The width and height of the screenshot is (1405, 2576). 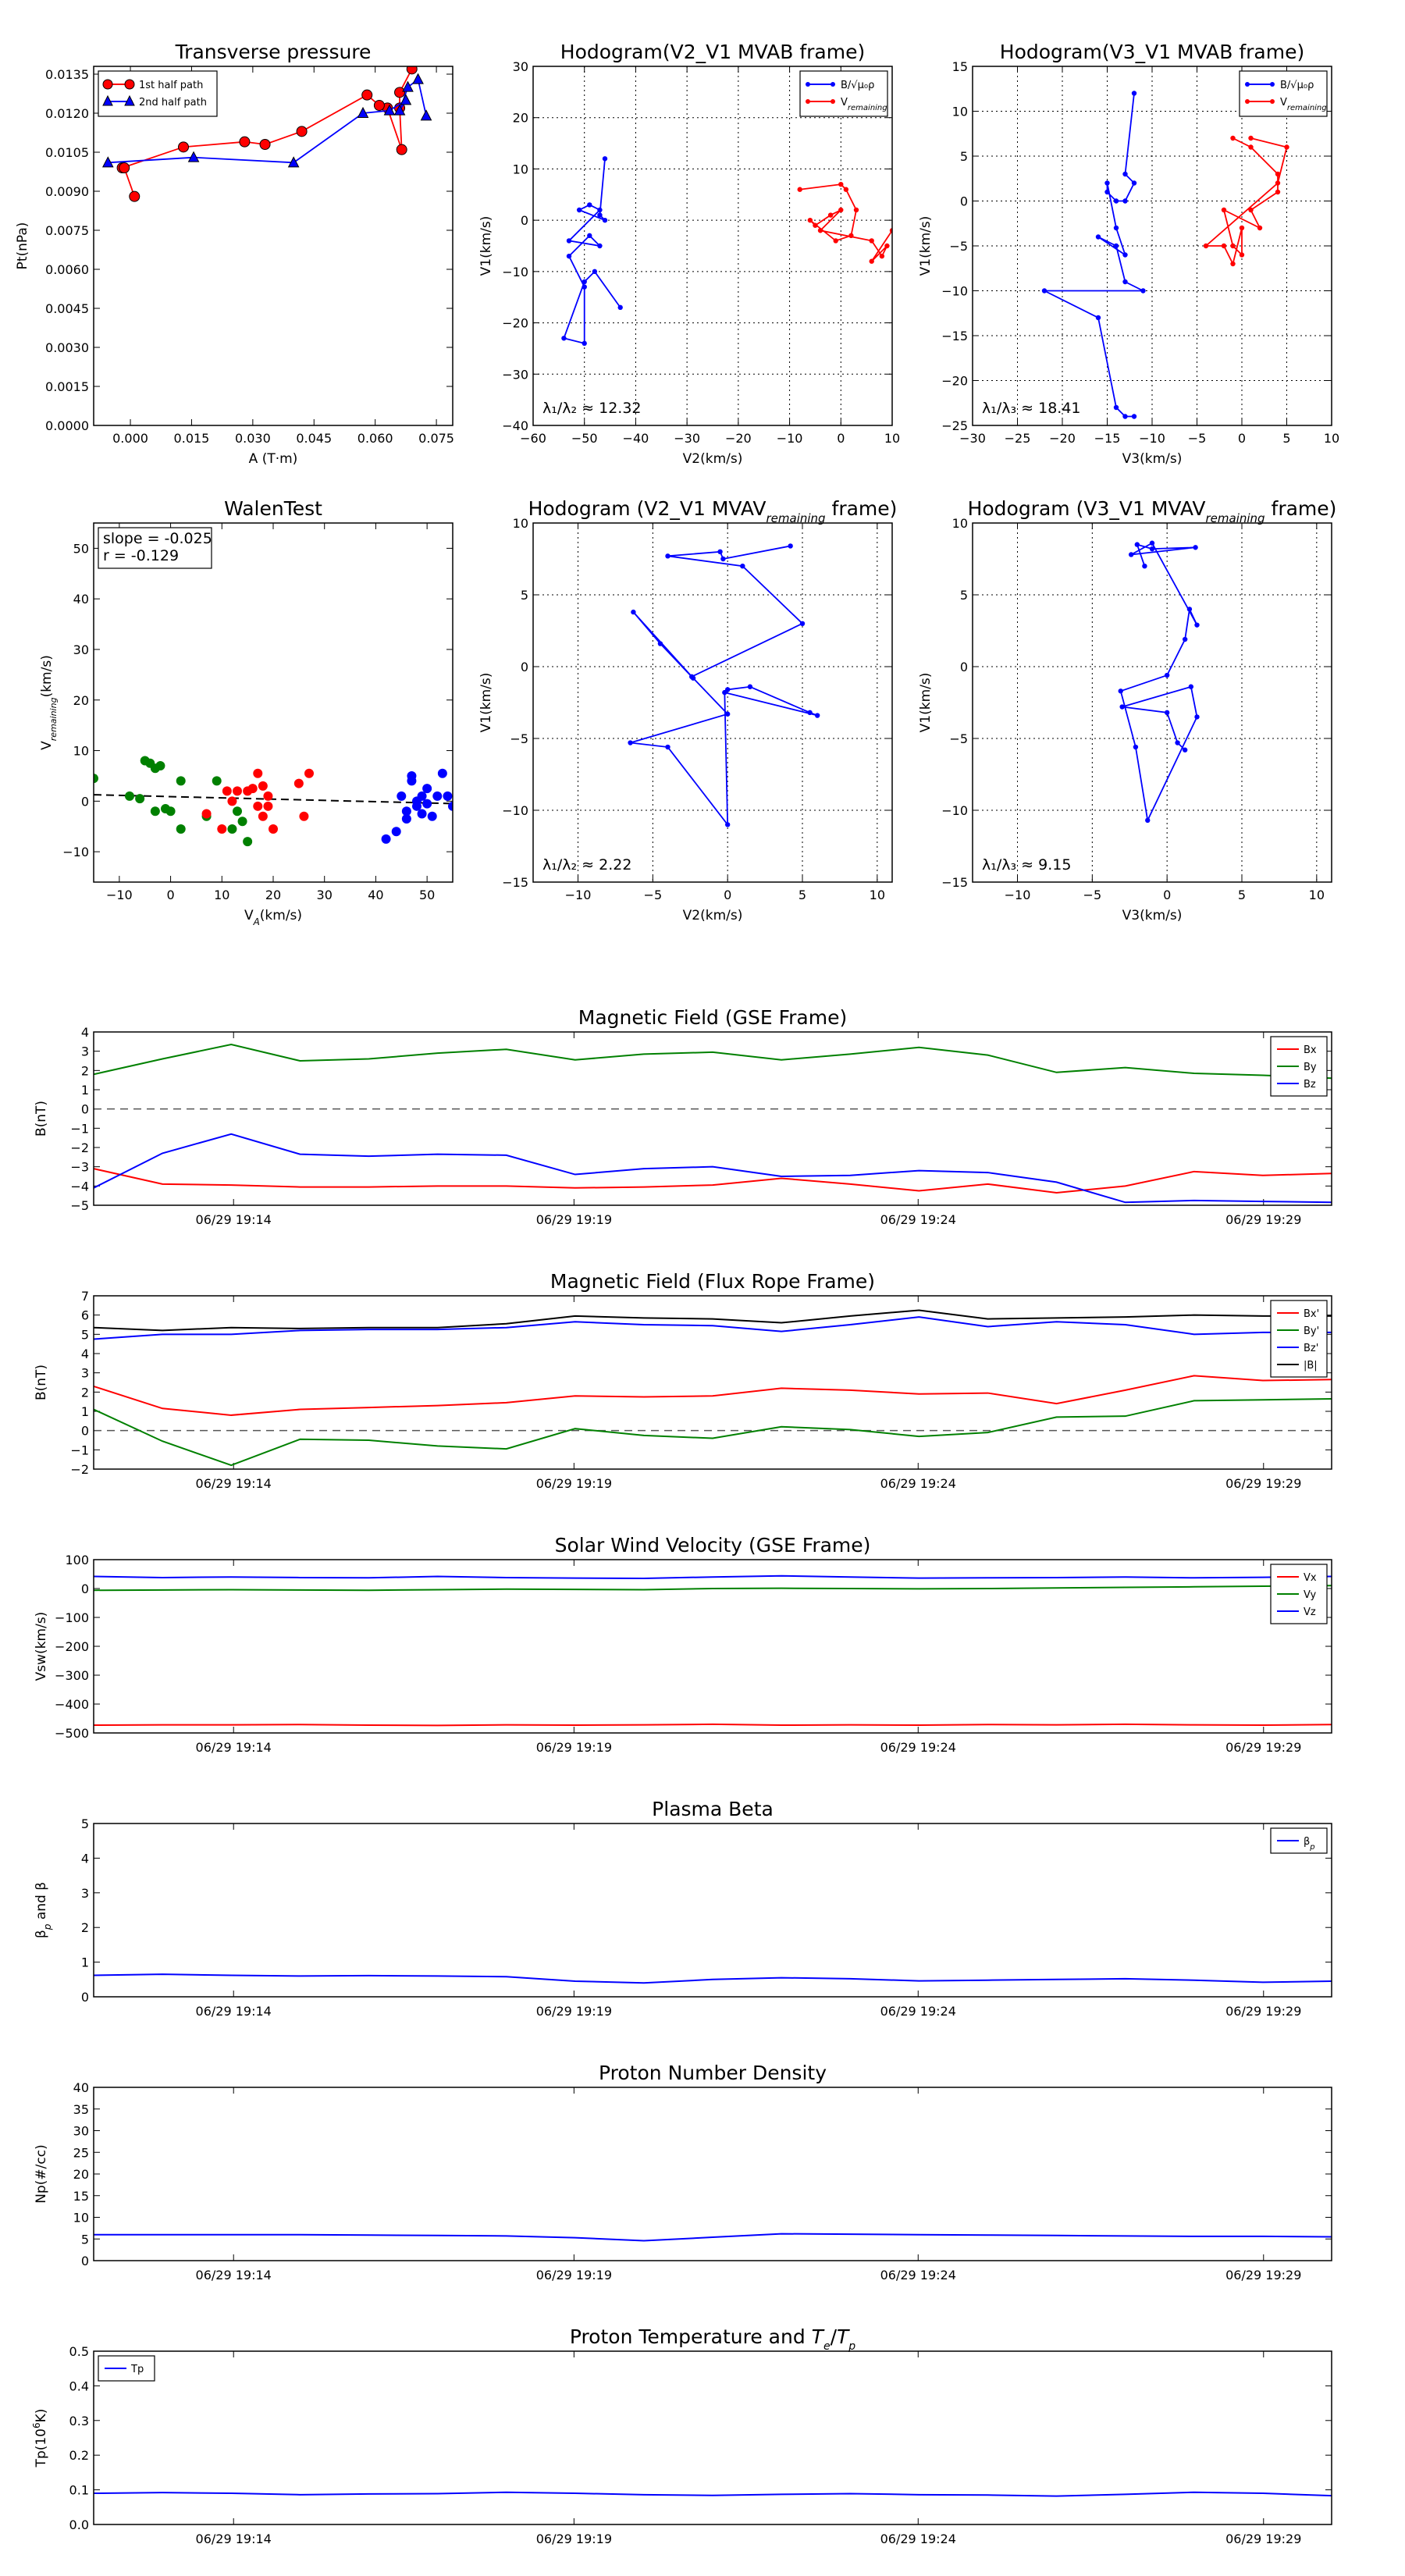 What do you see at coordinates (427, 895) in the screenshot?
I see `x-tick-label: 50` at bounding box center [427, 895].